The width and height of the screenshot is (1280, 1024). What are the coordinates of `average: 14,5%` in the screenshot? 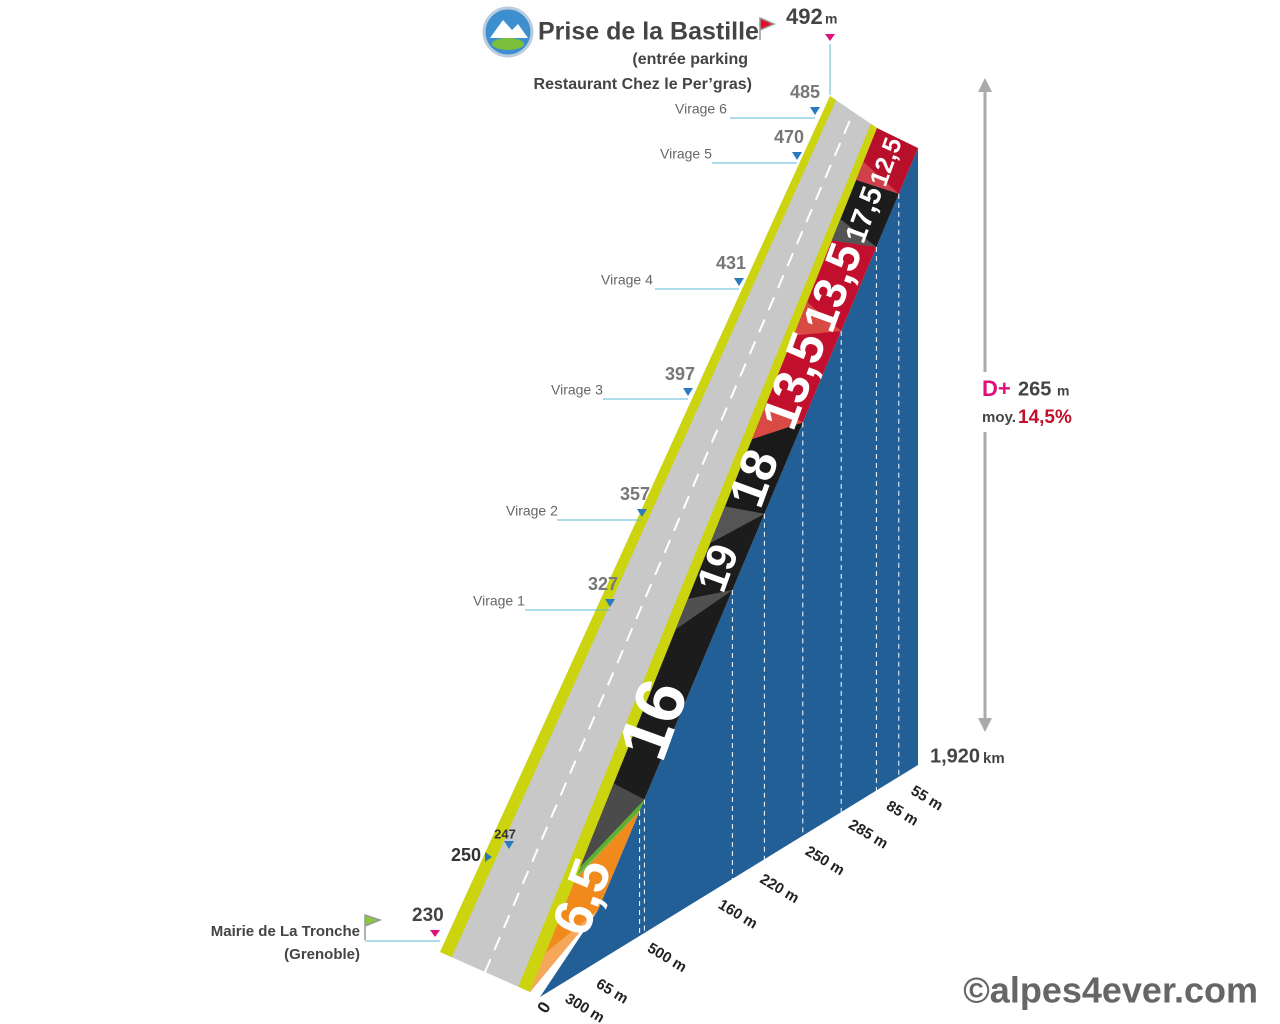 It's located at (1045, 417).